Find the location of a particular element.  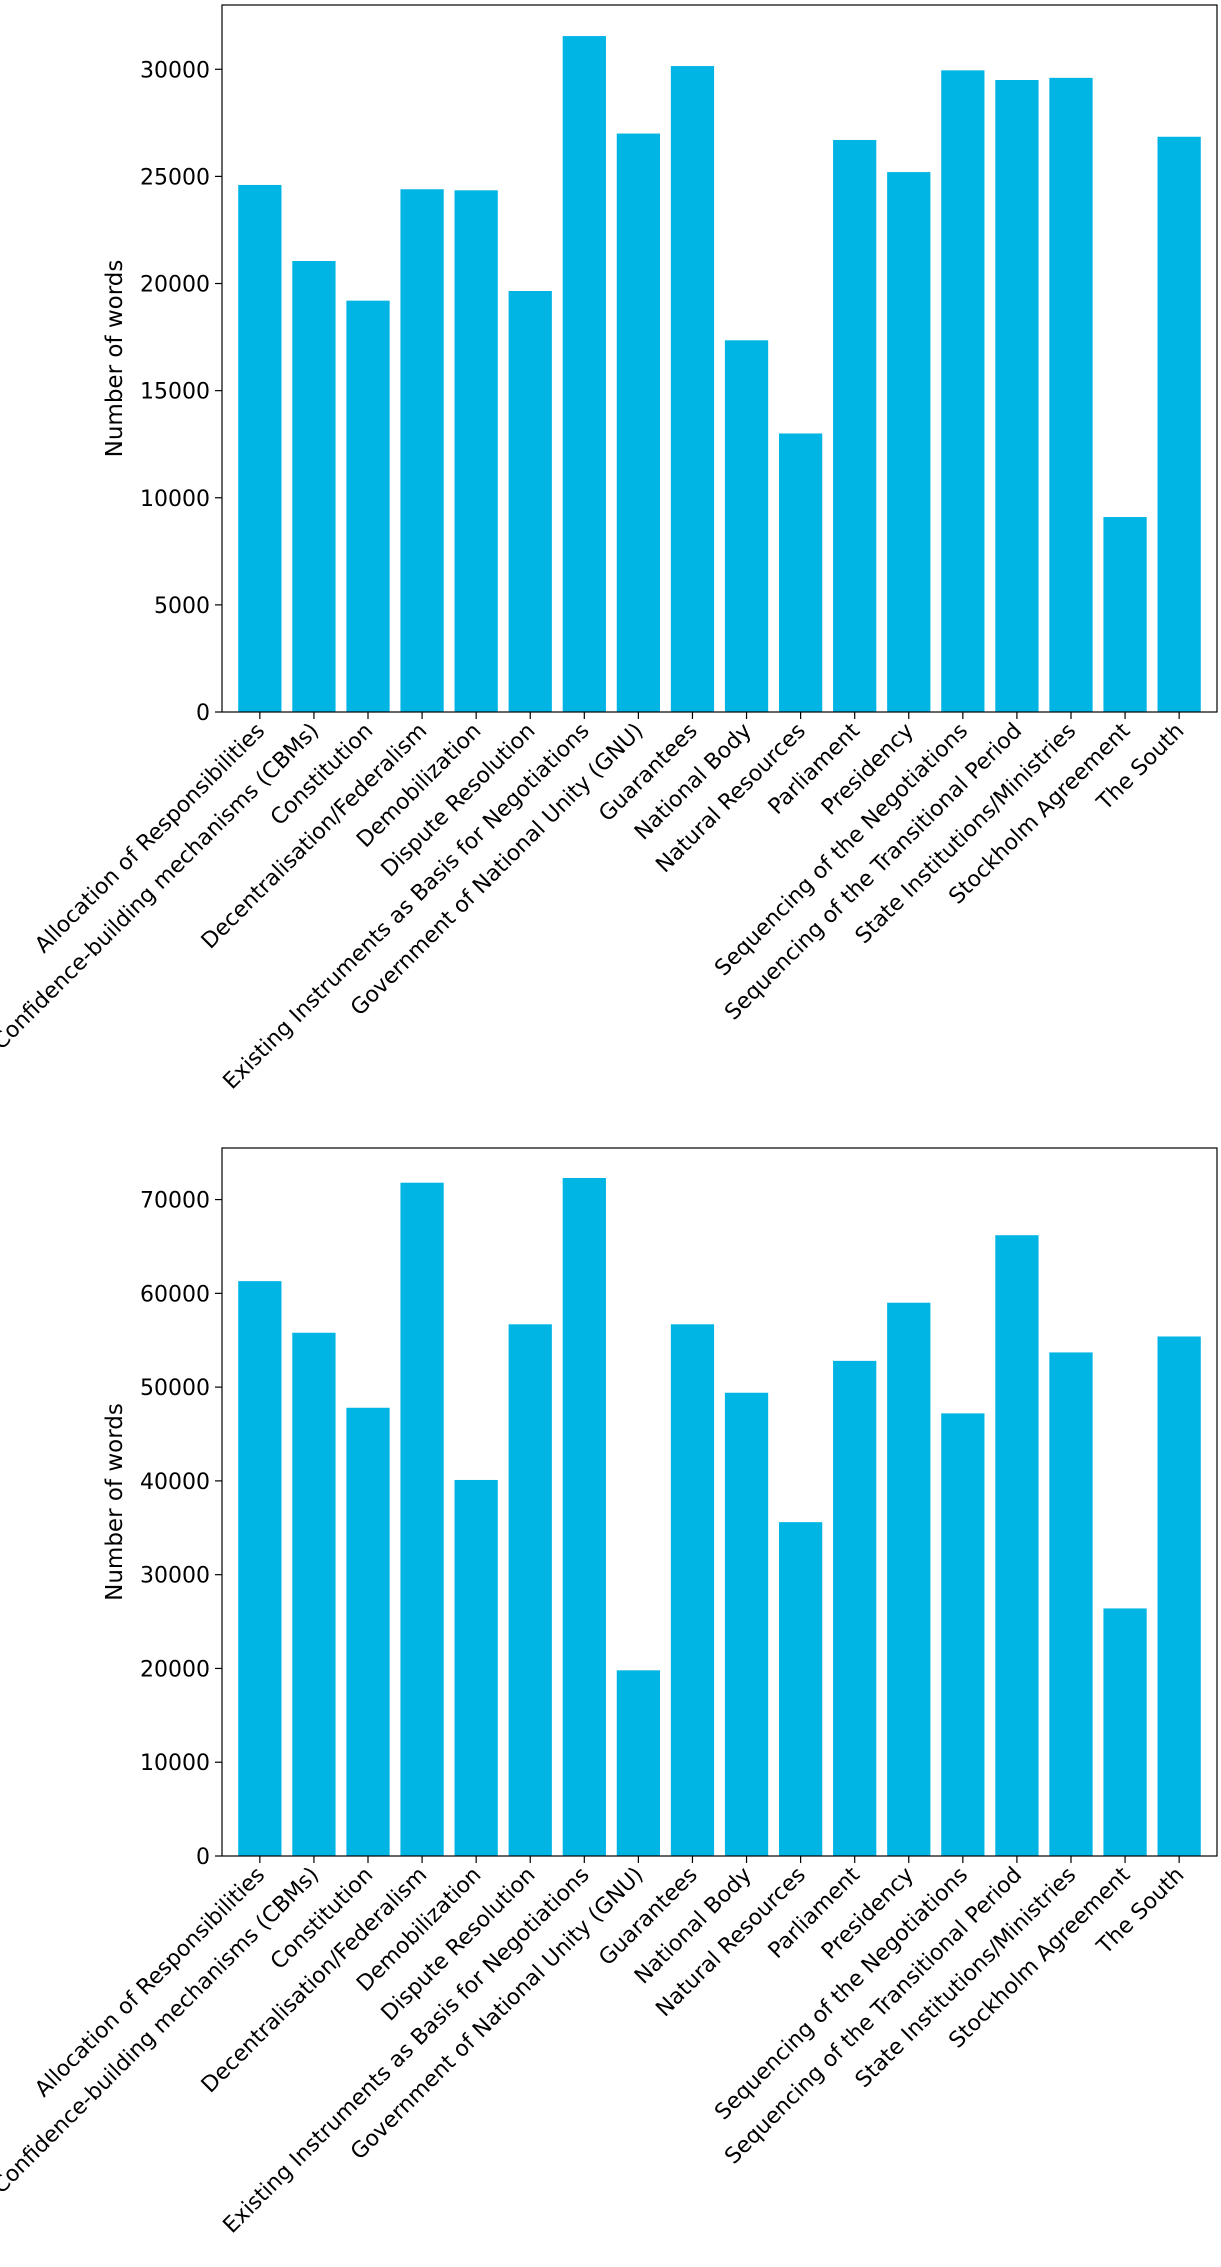

y-tick-label-5: 25000 is located at coordinates (175, 177).